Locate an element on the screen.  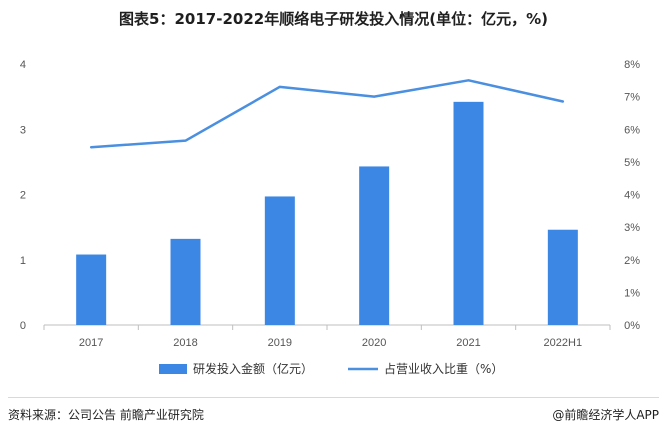
x-axis: 2017 2018 2019 2020 2021 2022H1 is located at coordinates (327, 337).